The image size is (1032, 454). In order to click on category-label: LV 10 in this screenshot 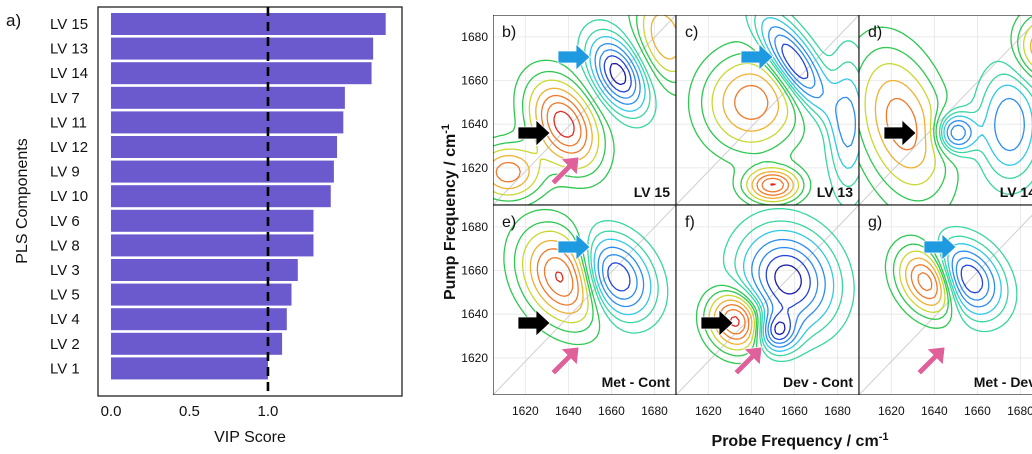, I will do `click(69, 196)`.